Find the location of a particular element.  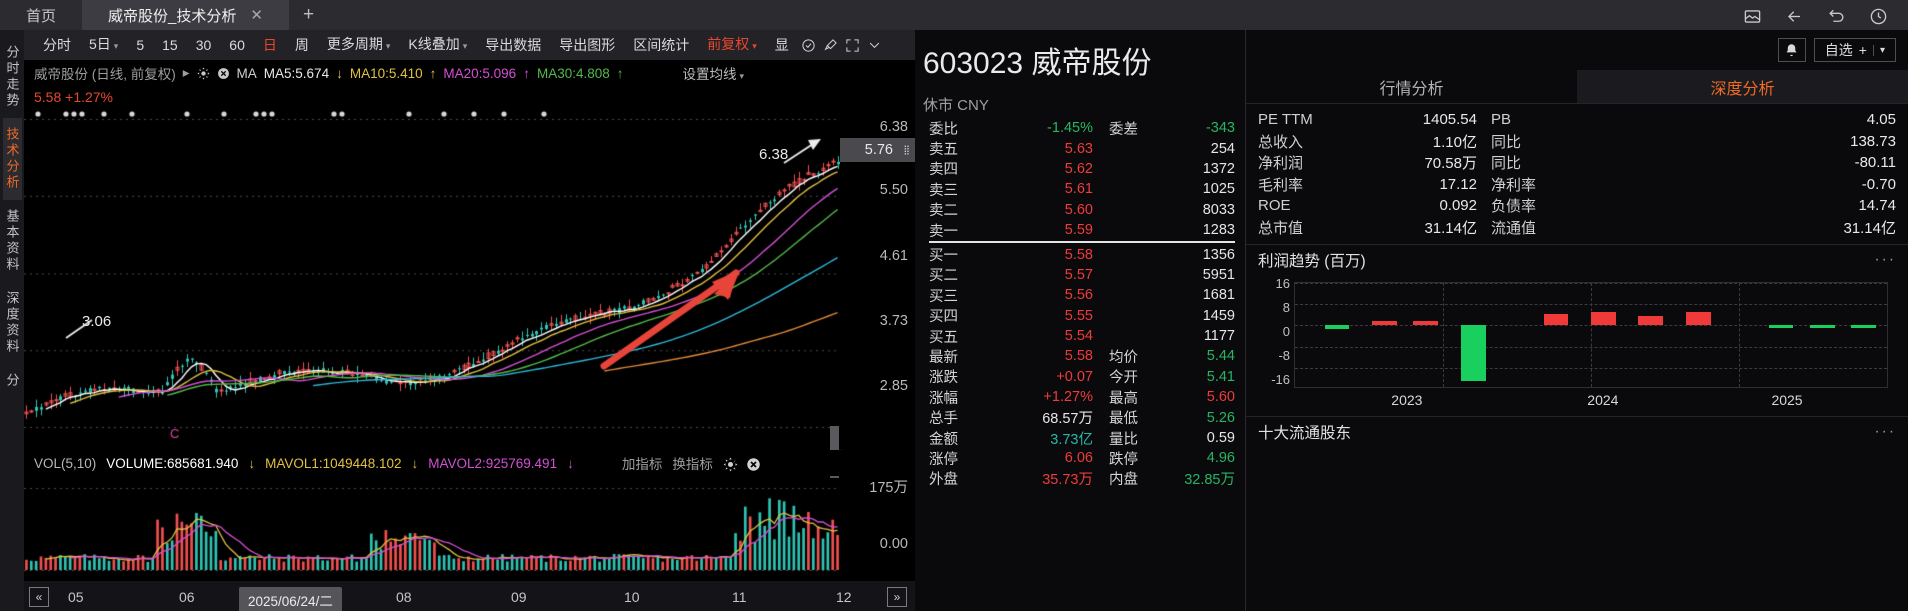

row-label2: 今开 is located at coordinates (1123, 378).